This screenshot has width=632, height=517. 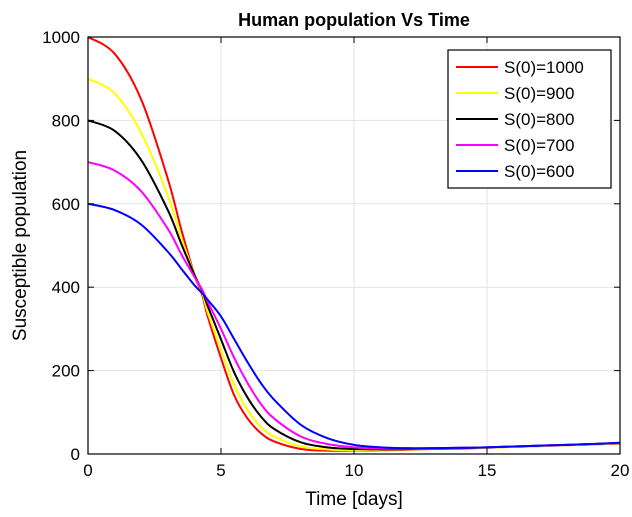 I want to click on x-tick-label: 0, so click(x=87, y=470).